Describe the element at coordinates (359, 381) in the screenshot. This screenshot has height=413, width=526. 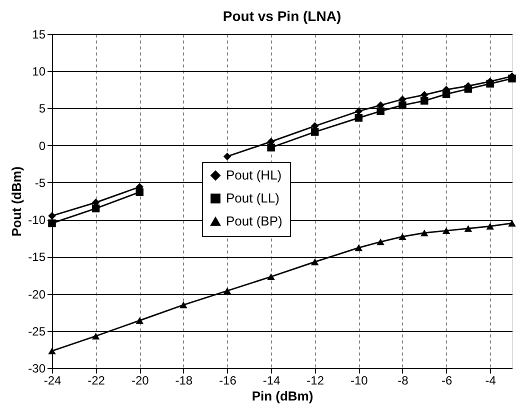
I see `x-tick-label: -10` at that location.